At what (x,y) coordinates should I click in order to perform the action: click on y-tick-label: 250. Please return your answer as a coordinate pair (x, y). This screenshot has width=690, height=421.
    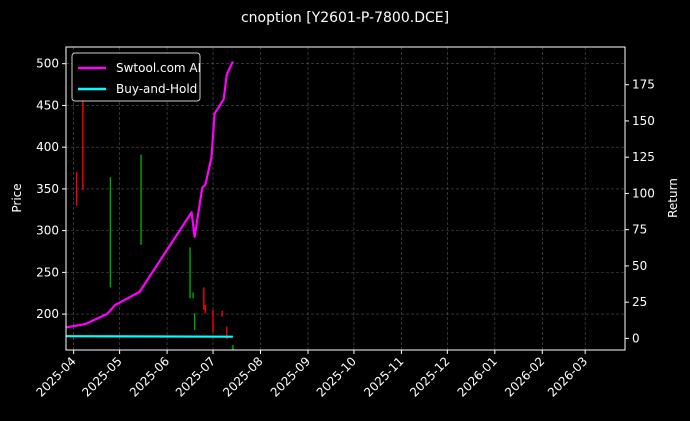
    Looking at the image, I should click on (47, 272).